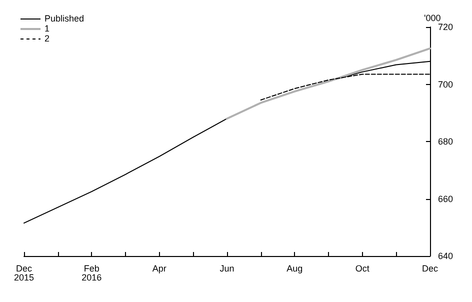 This screenshot has height=302, width=472. Describe the element at coordinates (47, 39) in the screenshot. I see `legend-label: 2` at that location.